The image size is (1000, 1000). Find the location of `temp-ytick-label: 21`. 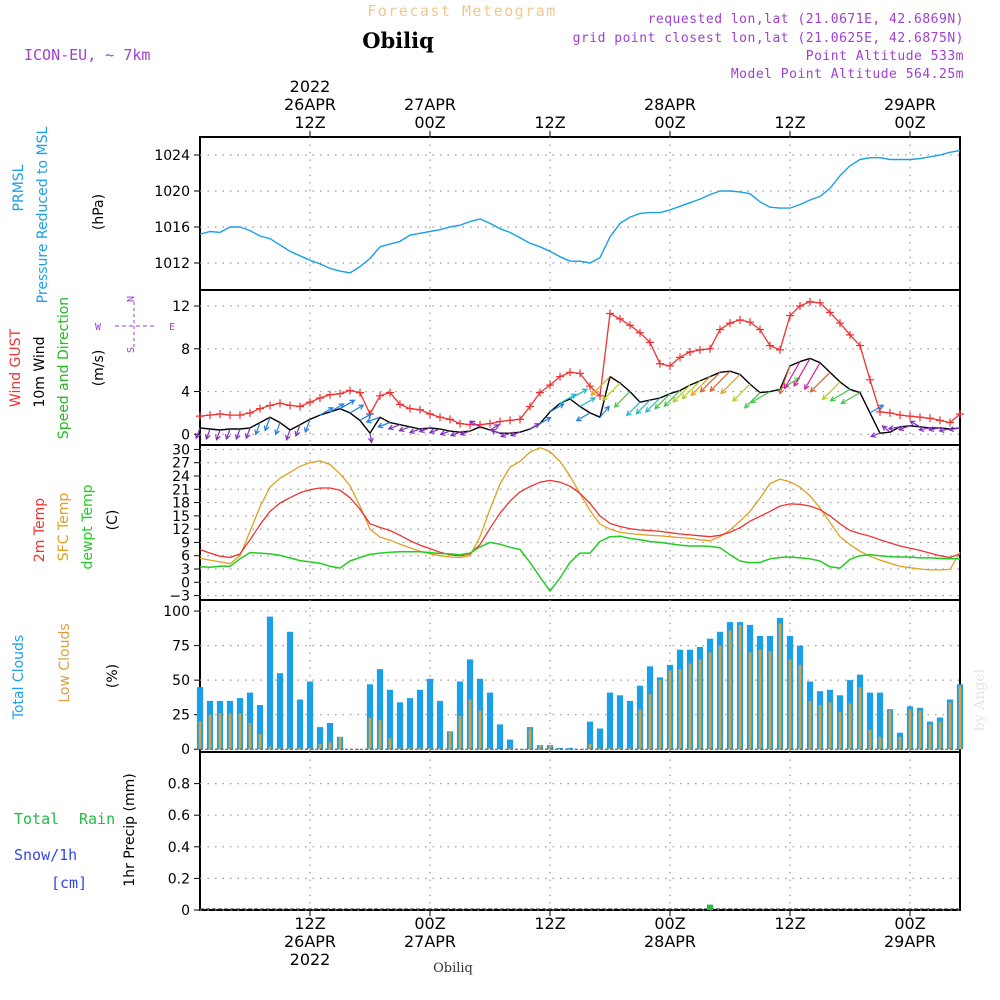

temp-ytick-label: 21 is located at coordinates (181, 490).